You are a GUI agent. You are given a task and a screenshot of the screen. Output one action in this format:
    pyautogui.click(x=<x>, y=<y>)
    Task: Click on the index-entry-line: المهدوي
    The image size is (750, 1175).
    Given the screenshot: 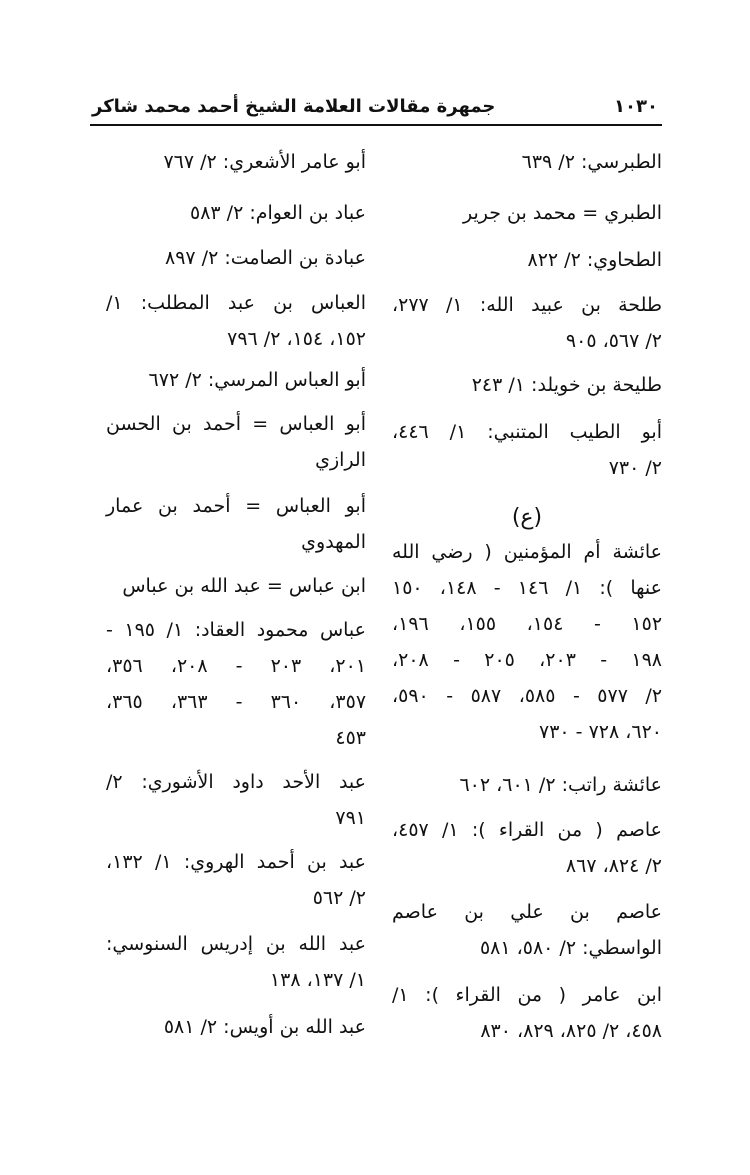 What is the action you would take?
    pyautogui.click(x=333, y=542)
    